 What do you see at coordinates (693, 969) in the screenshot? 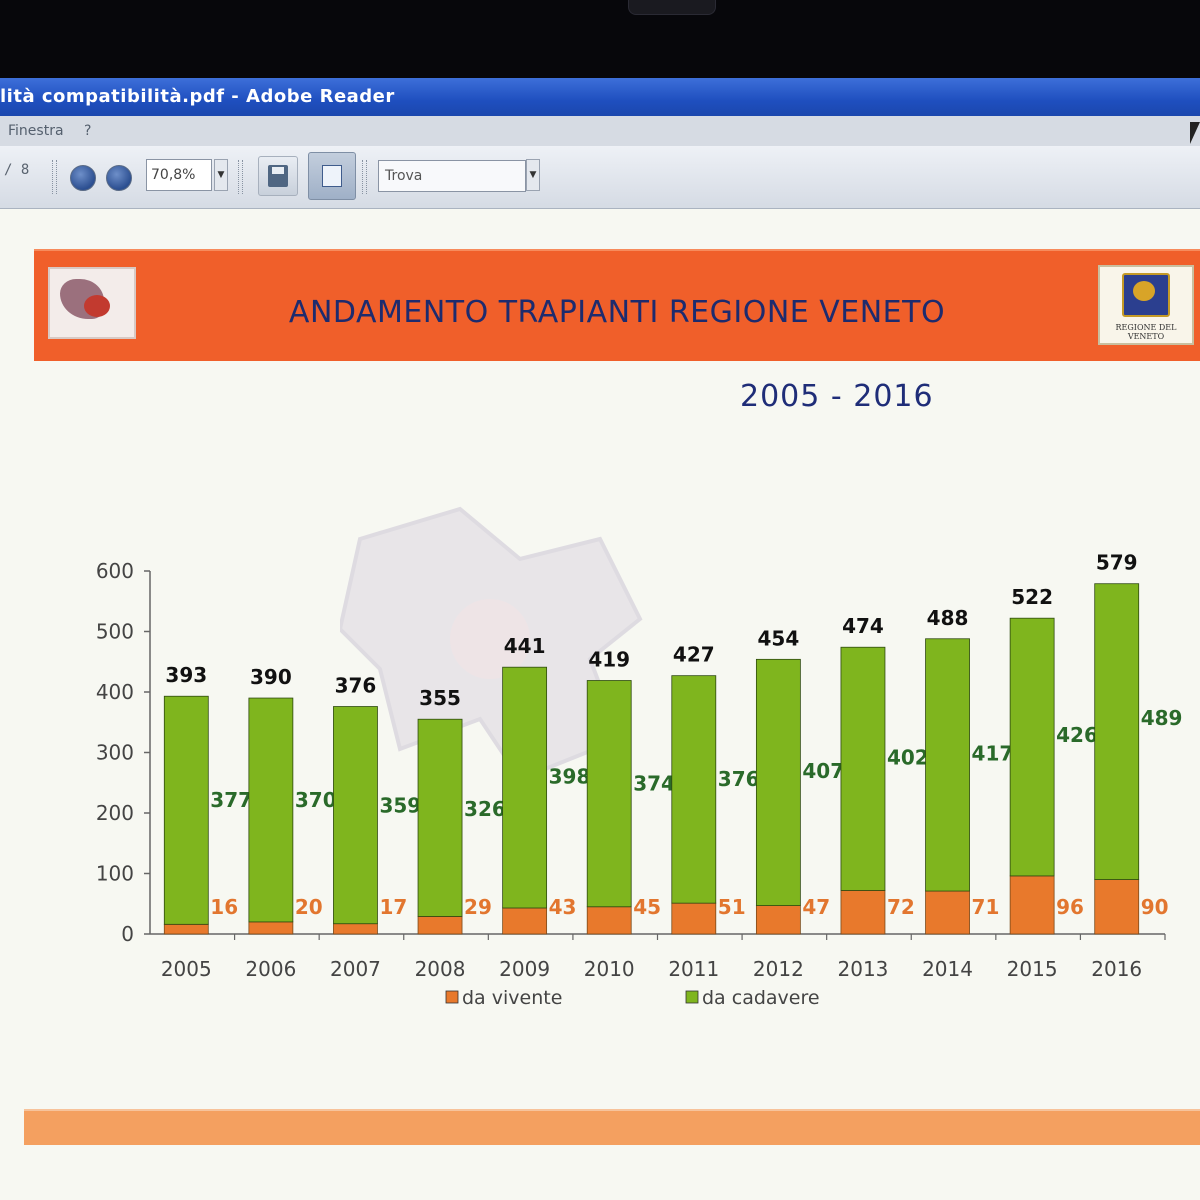
I see `x-tick-label: 2011` at bounding box center [693, 969].